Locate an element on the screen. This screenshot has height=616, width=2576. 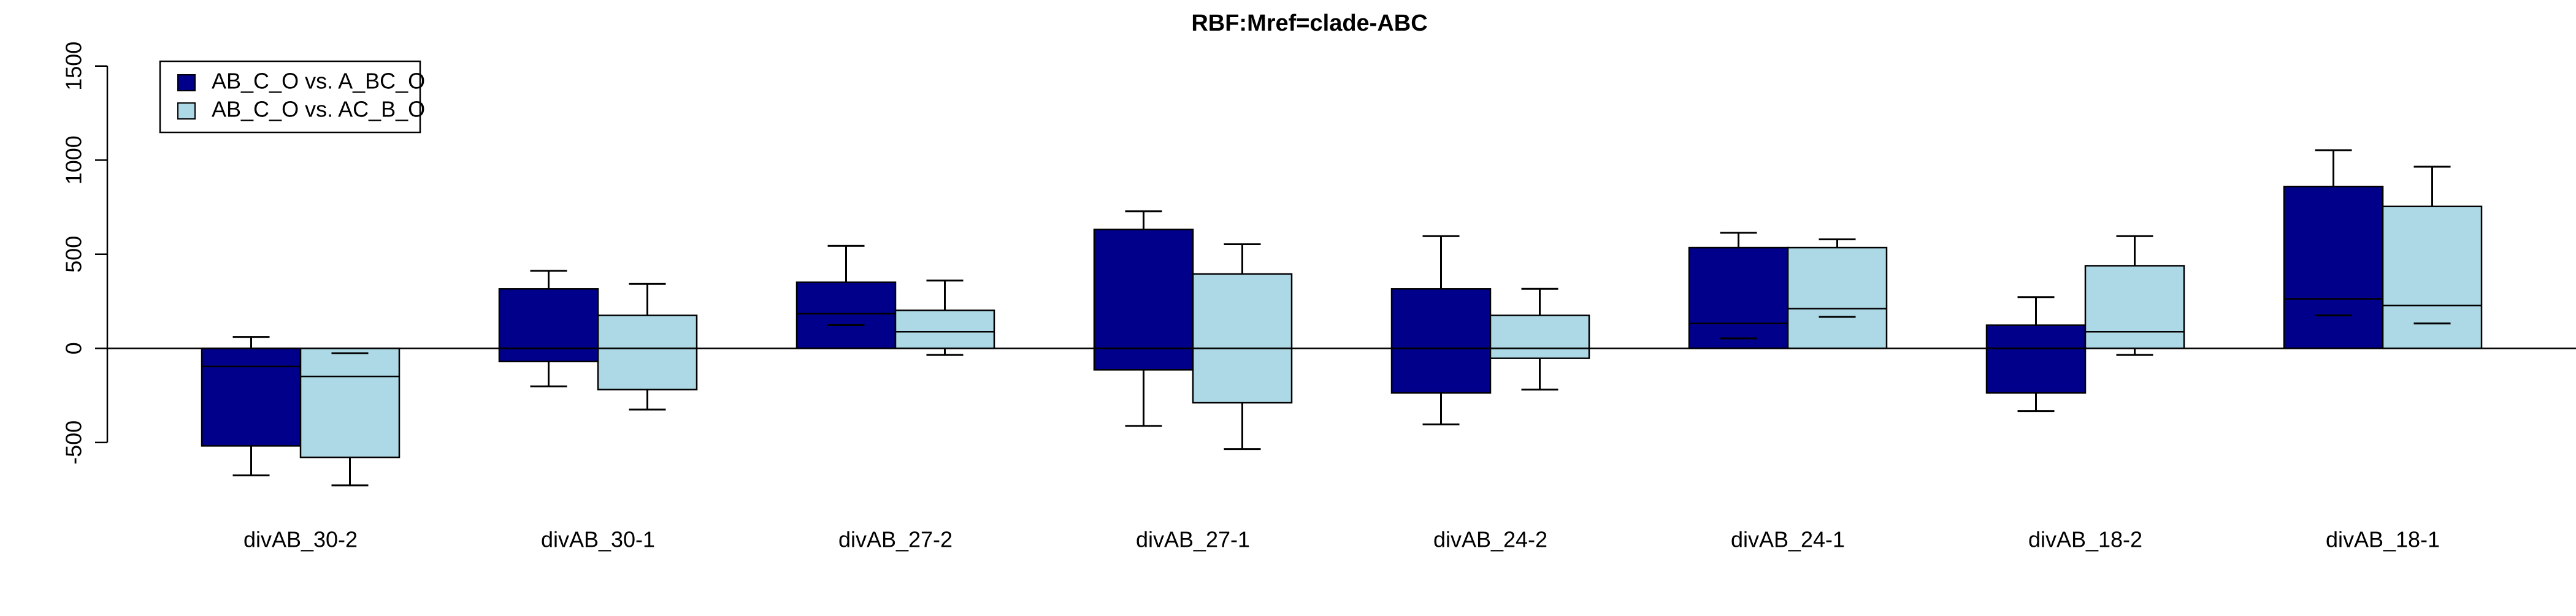
x-tick-label: divAB_18-2 is located at coordinates (2085, 539).